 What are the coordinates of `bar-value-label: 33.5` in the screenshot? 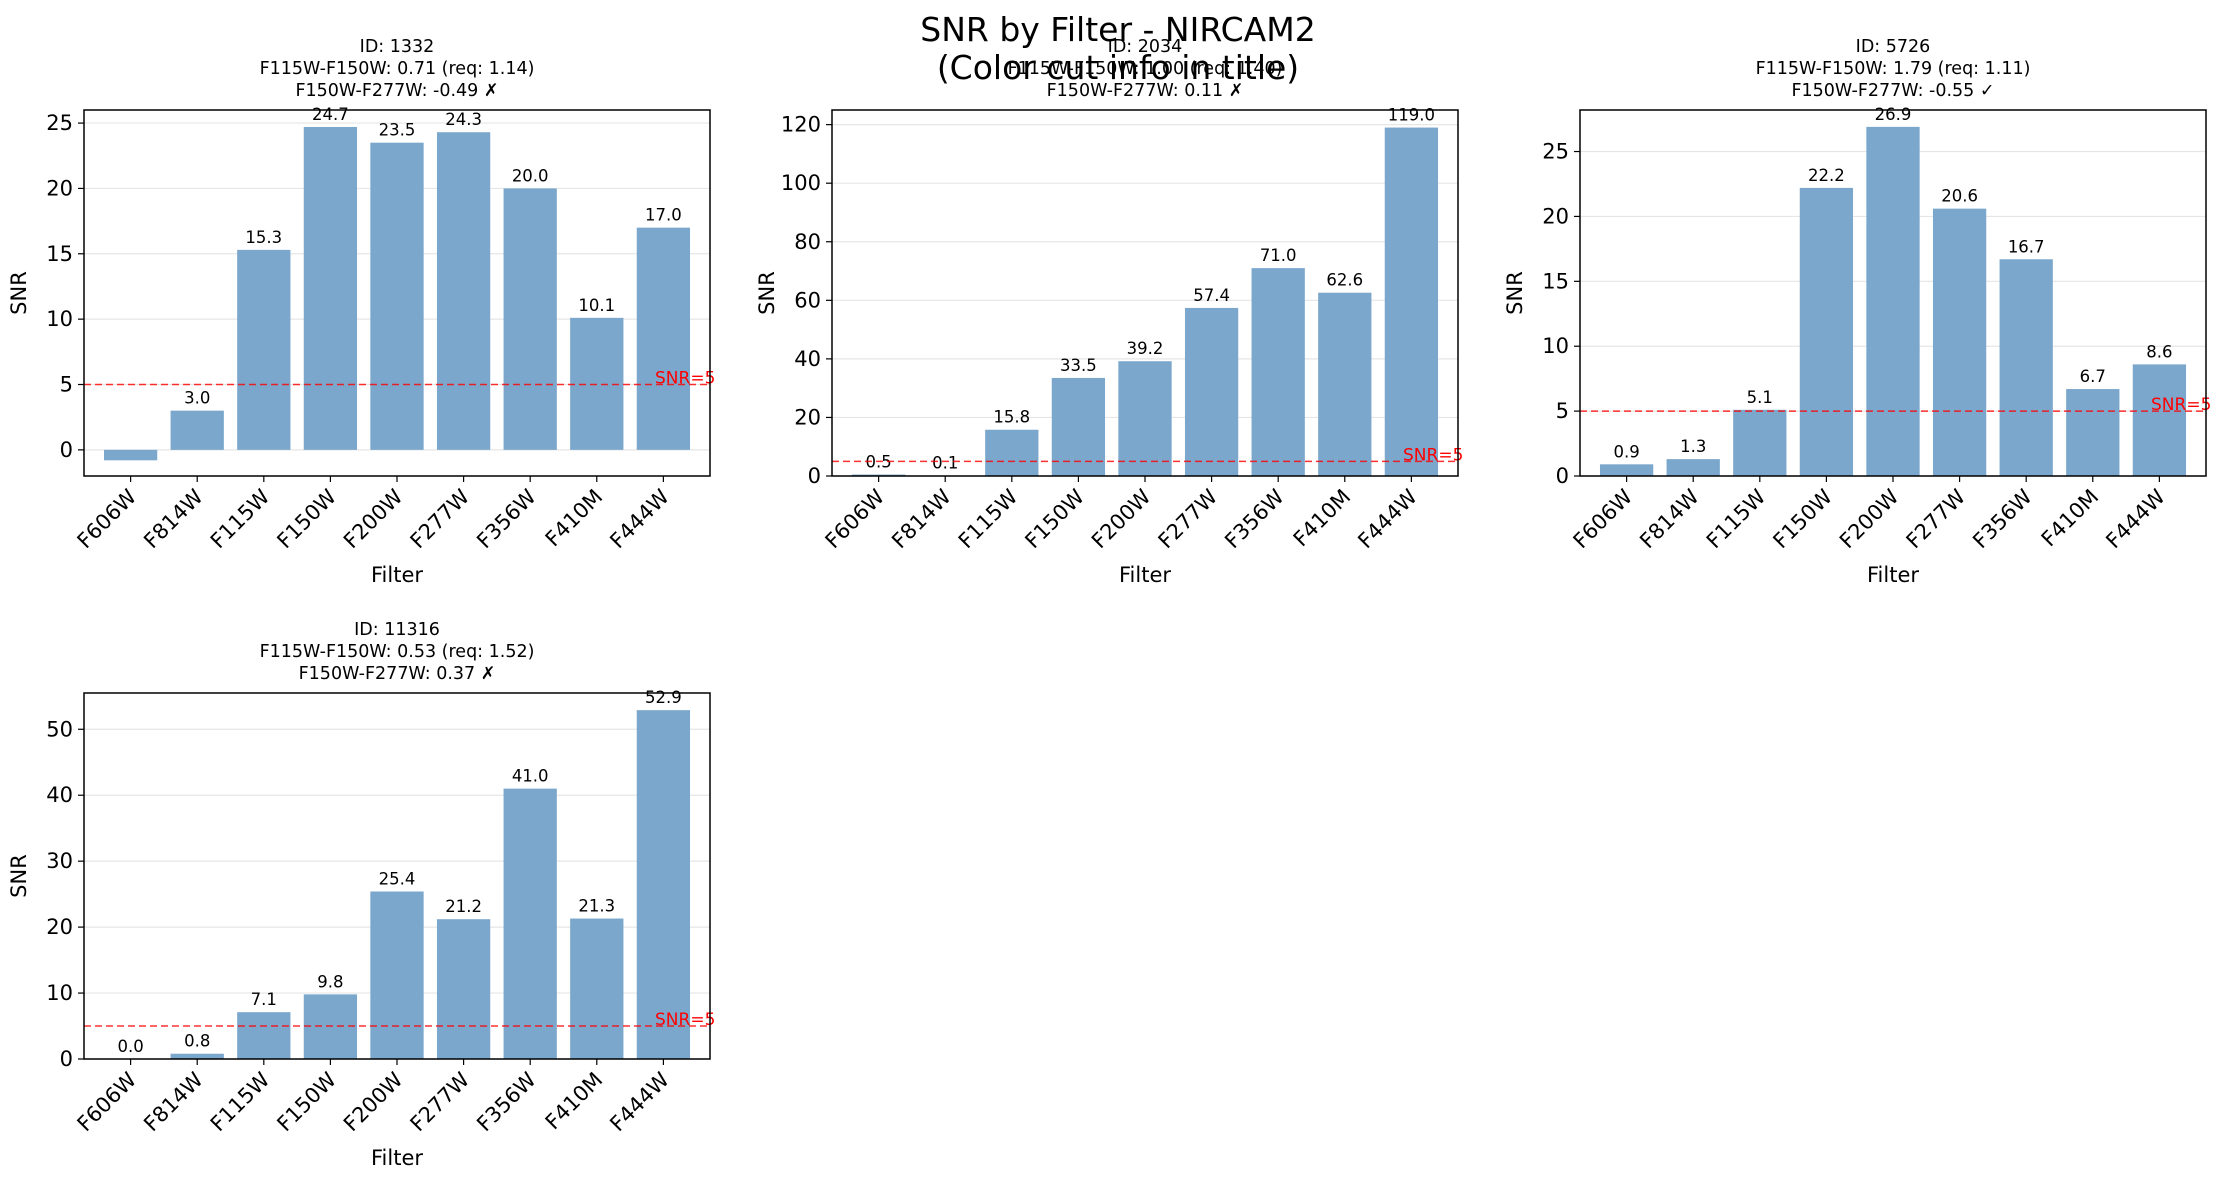 It's located at (1078, 365).